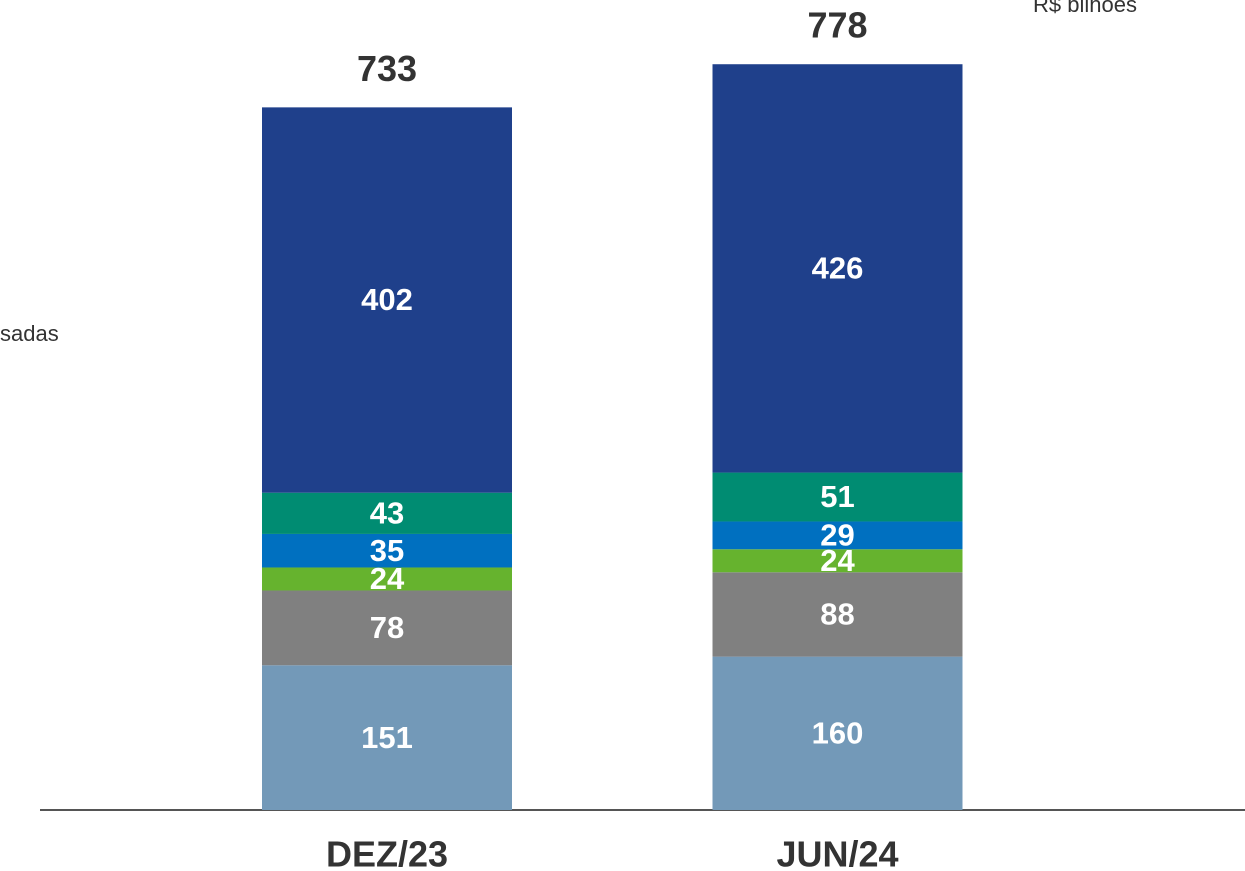  What do you see at coordinates (837, 852) in the screenshot?
I see `x-tick-label: JUN/24` at bounding box center [837, 852].